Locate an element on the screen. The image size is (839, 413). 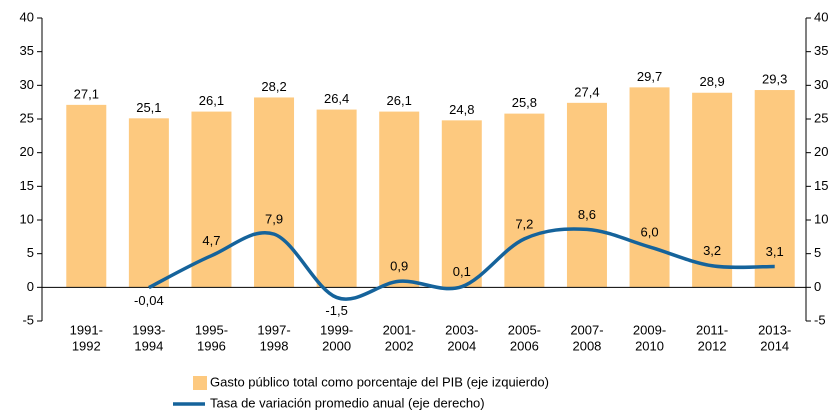
y-tick-label: 35 is located at coordinates (27, 50).